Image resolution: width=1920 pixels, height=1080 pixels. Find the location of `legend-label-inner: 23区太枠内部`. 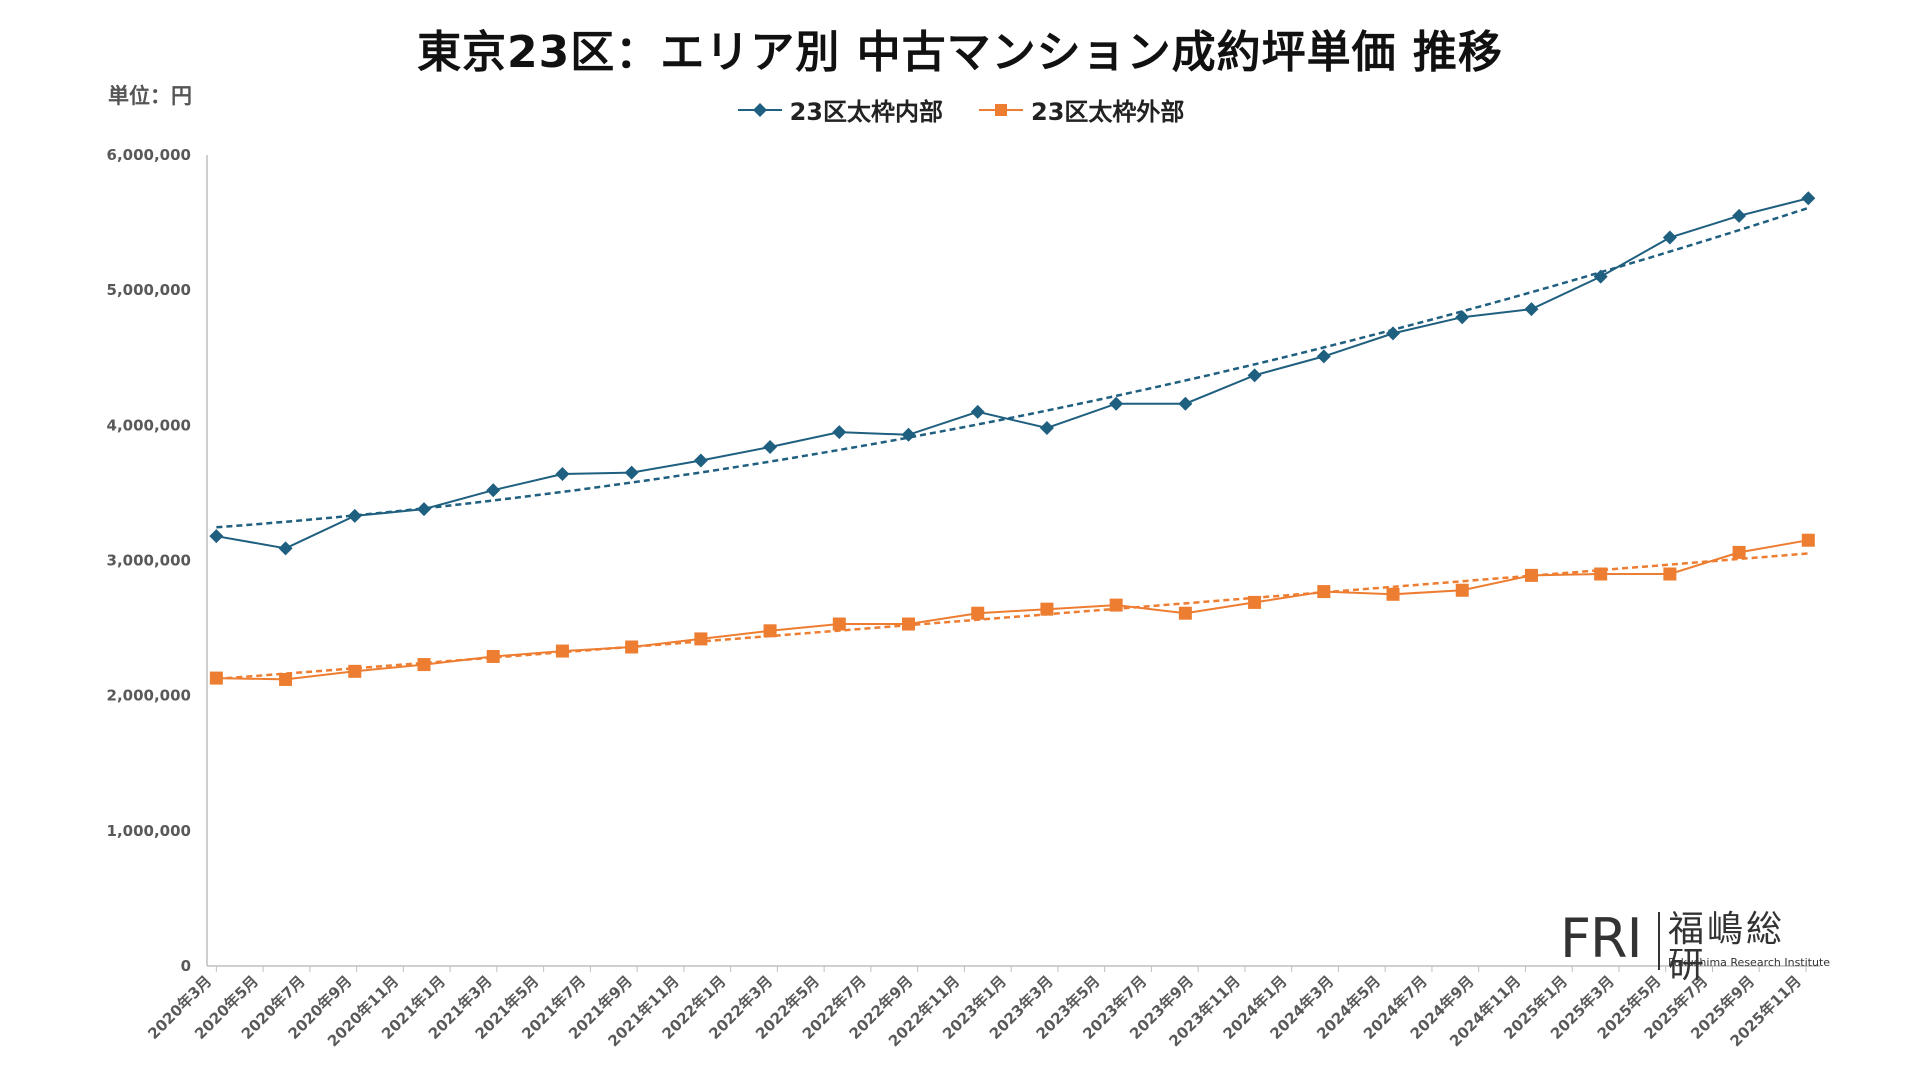

legend-label-inner: 23区太枠内部 is located at coordinates (866, 112).